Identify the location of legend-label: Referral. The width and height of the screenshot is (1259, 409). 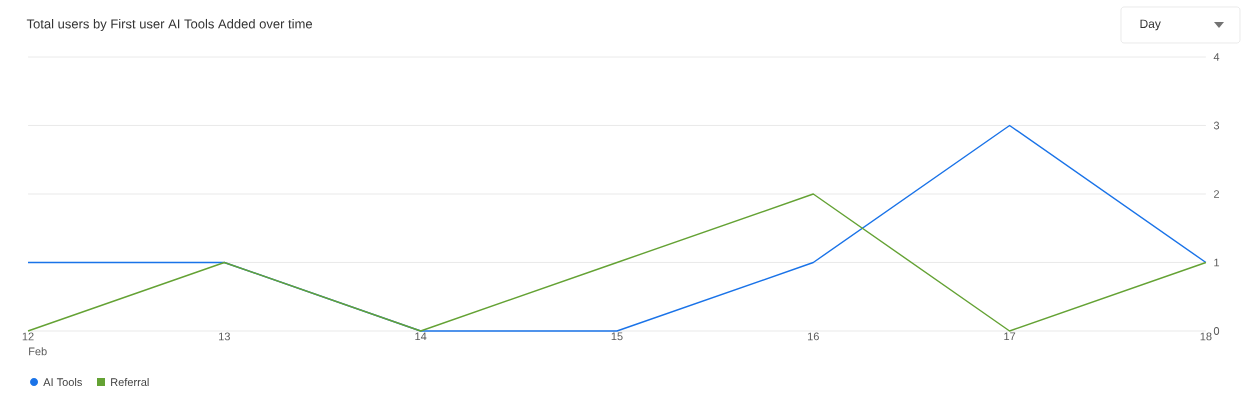
(130, 382).